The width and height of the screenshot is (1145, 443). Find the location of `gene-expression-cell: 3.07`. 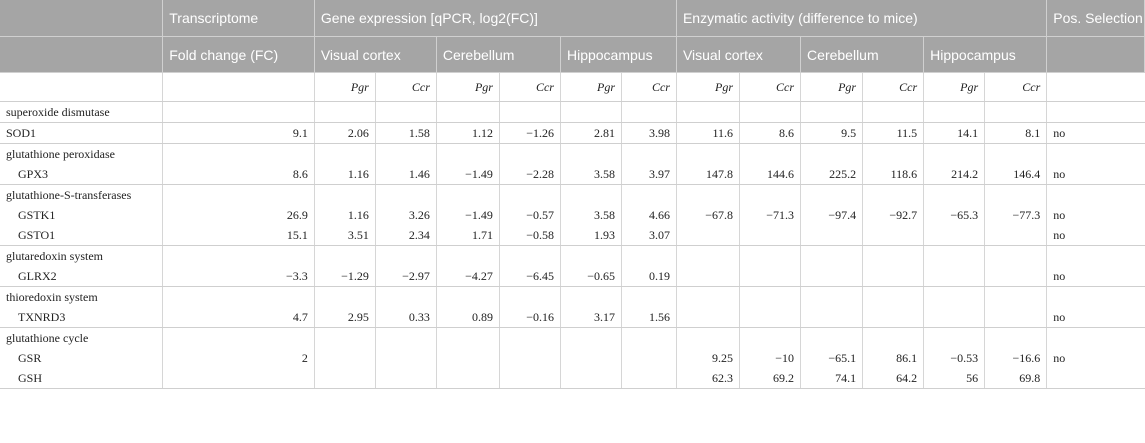

gene-expression-cell: 3.07 is located at coordinates (649, 235).